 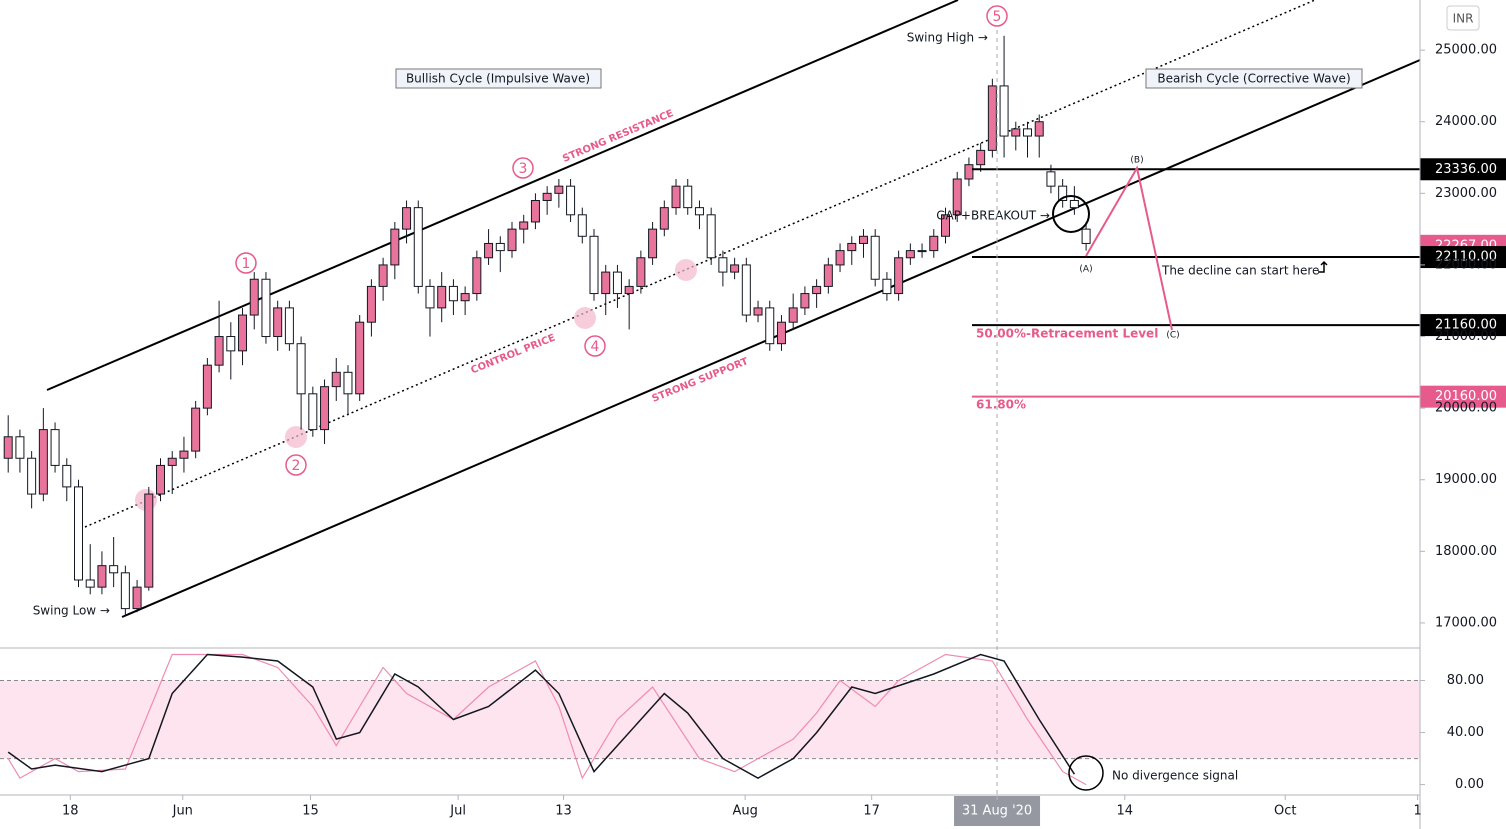 I want to click on y-tick-label: 24000.00, so click(x=1466, y=121).